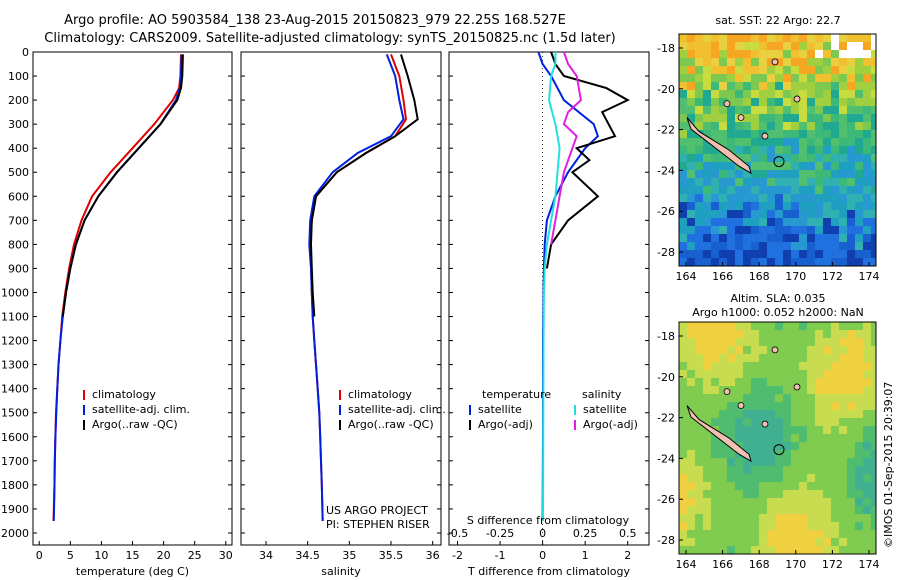 The image size is (900, 580). Describe the element at coordinates (226, 555) in the screenshot. I see `x-tick-label: 30` at that location.